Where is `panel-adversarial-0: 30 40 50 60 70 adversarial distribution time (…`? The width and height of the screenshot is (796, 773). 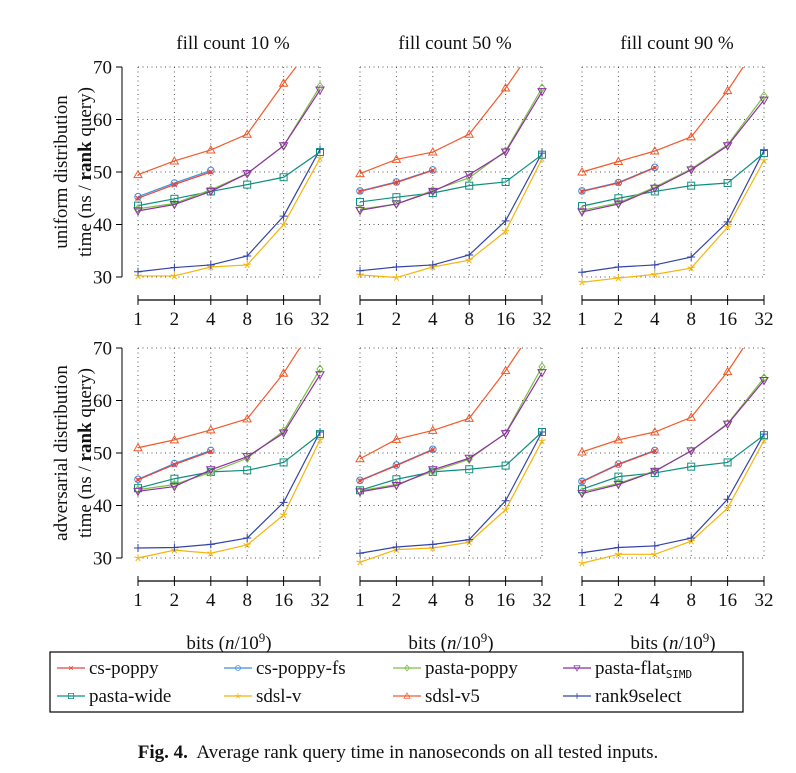
panel-adversarial-0: 30 40 50 60 70 adversarial distribution time (… is located at coordinates (190, 497).